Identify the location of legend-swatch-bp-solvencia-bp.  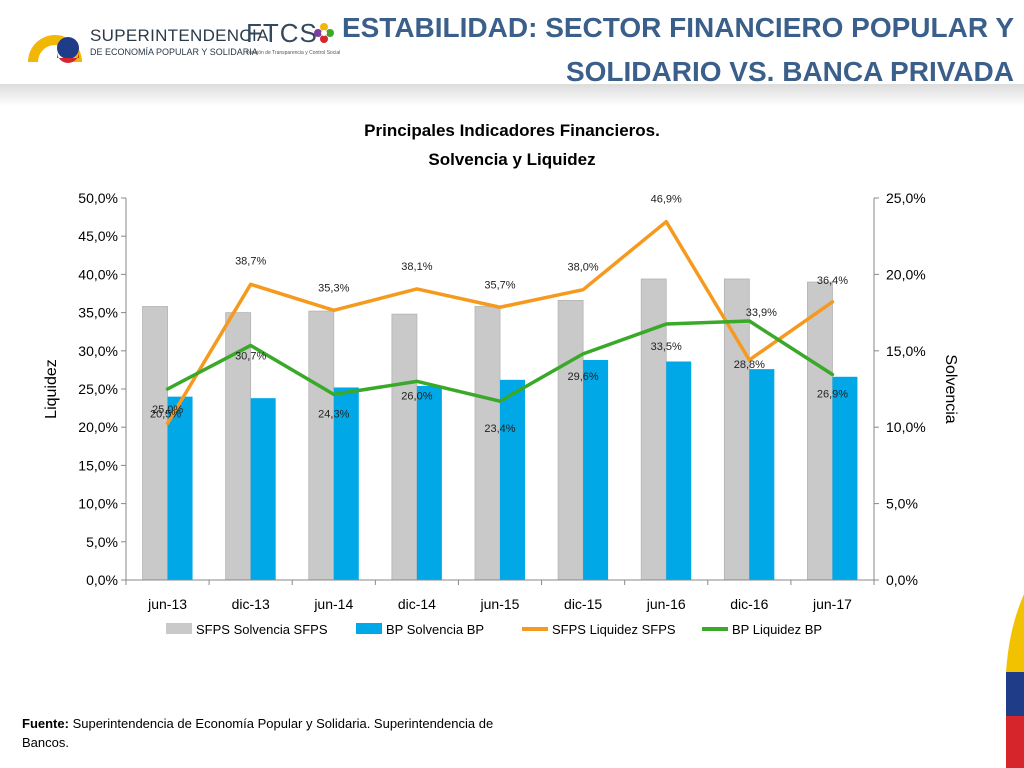
(369, 628).